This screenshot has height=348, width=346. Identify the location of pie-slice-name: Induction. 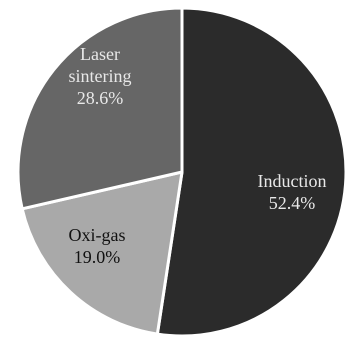
(292, 181).